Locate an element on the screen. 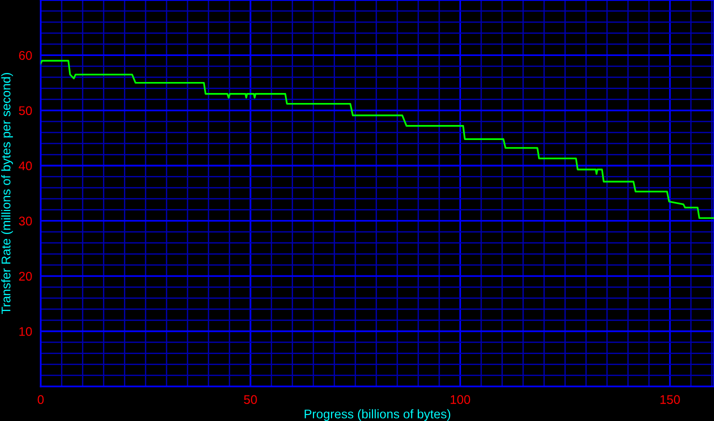 This screenshot has height=421, width=714. x-tick-label: 150 is located at coordinates (670, 399).